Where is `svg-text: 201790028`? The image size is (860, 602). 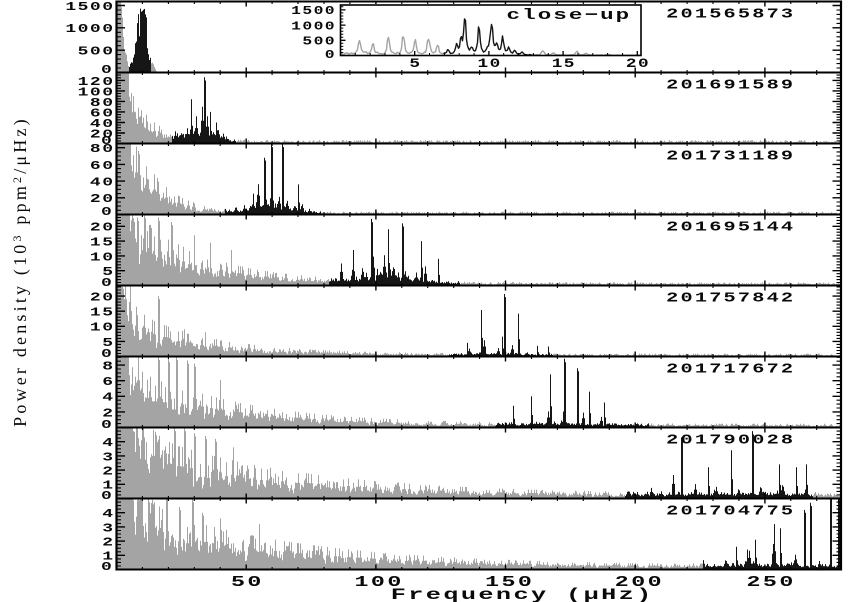
svg-text: 201790028 is located at coordinates (730, 440).